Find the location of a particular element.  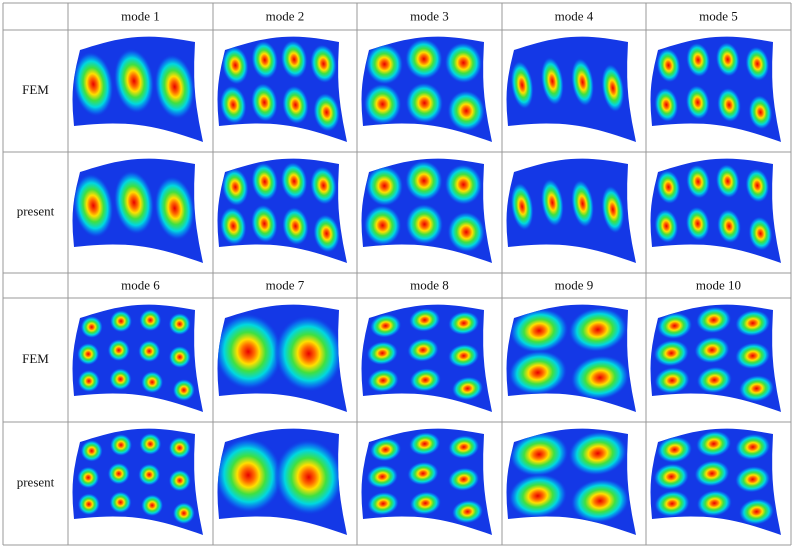

mode-header: mode 4 is located at coordinates (574, 15).